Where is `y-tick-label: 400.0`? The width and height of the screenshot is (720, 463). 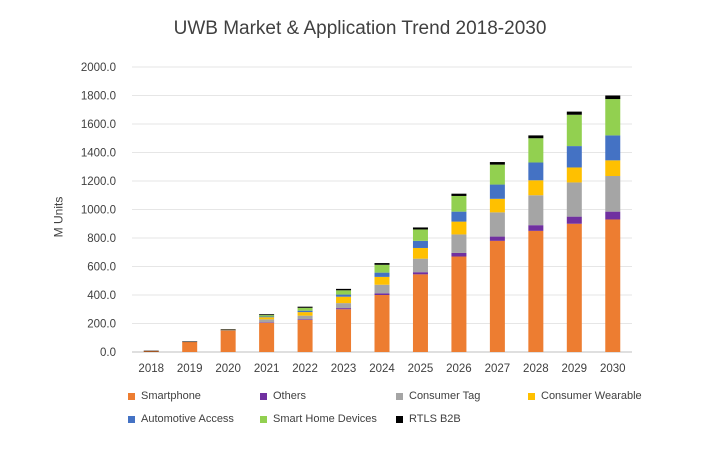 y-tick-label: 400.0 is located at coordinates (101, 296).